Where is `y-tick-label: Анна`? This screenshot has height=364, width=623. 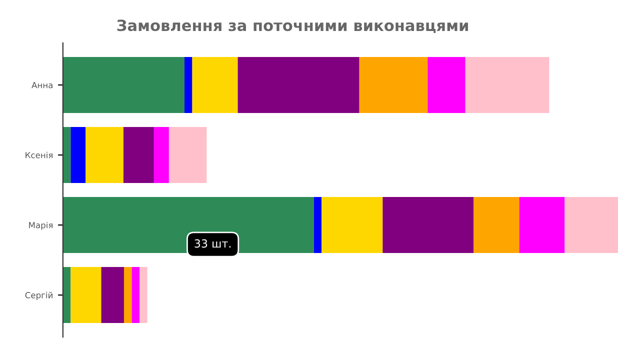
y-tick-label: Анна is located at coordinates (42, 85).